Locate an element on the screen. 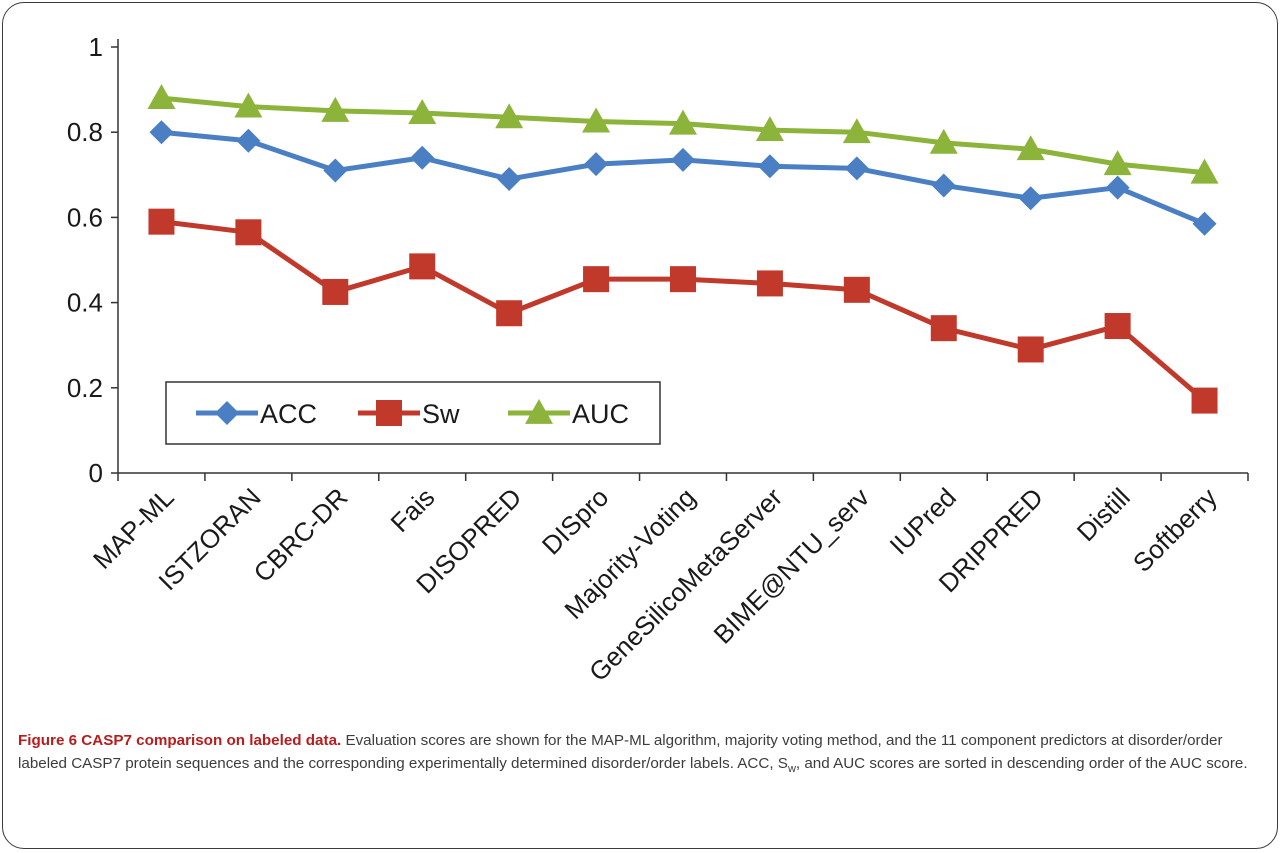 This screenshot has height=853, width=1282. series-auc is located at coordinates (683, 134).